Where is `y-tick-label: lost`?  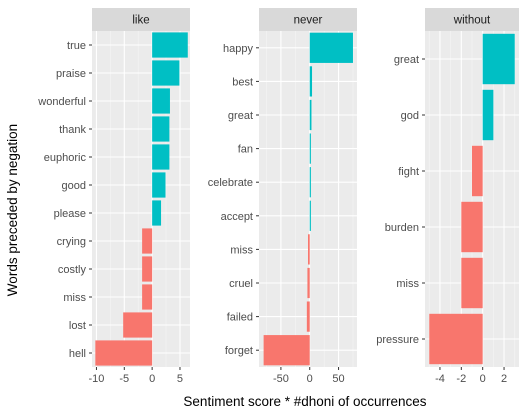 y-tick-label: lost is located at coordinates (77, 326).